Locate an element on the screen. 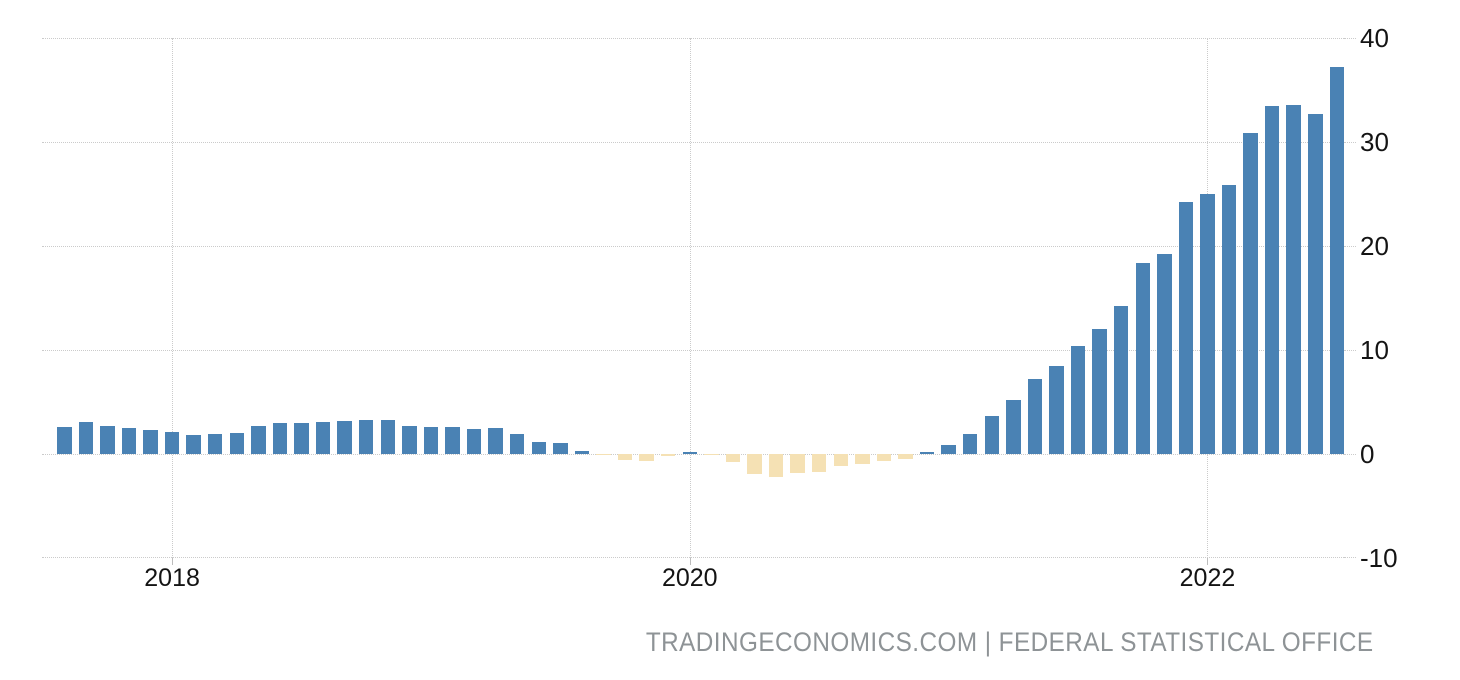 The image size is (1460, 680). y-axis-tick-label: 10 is located at coordinates (1374, 350).